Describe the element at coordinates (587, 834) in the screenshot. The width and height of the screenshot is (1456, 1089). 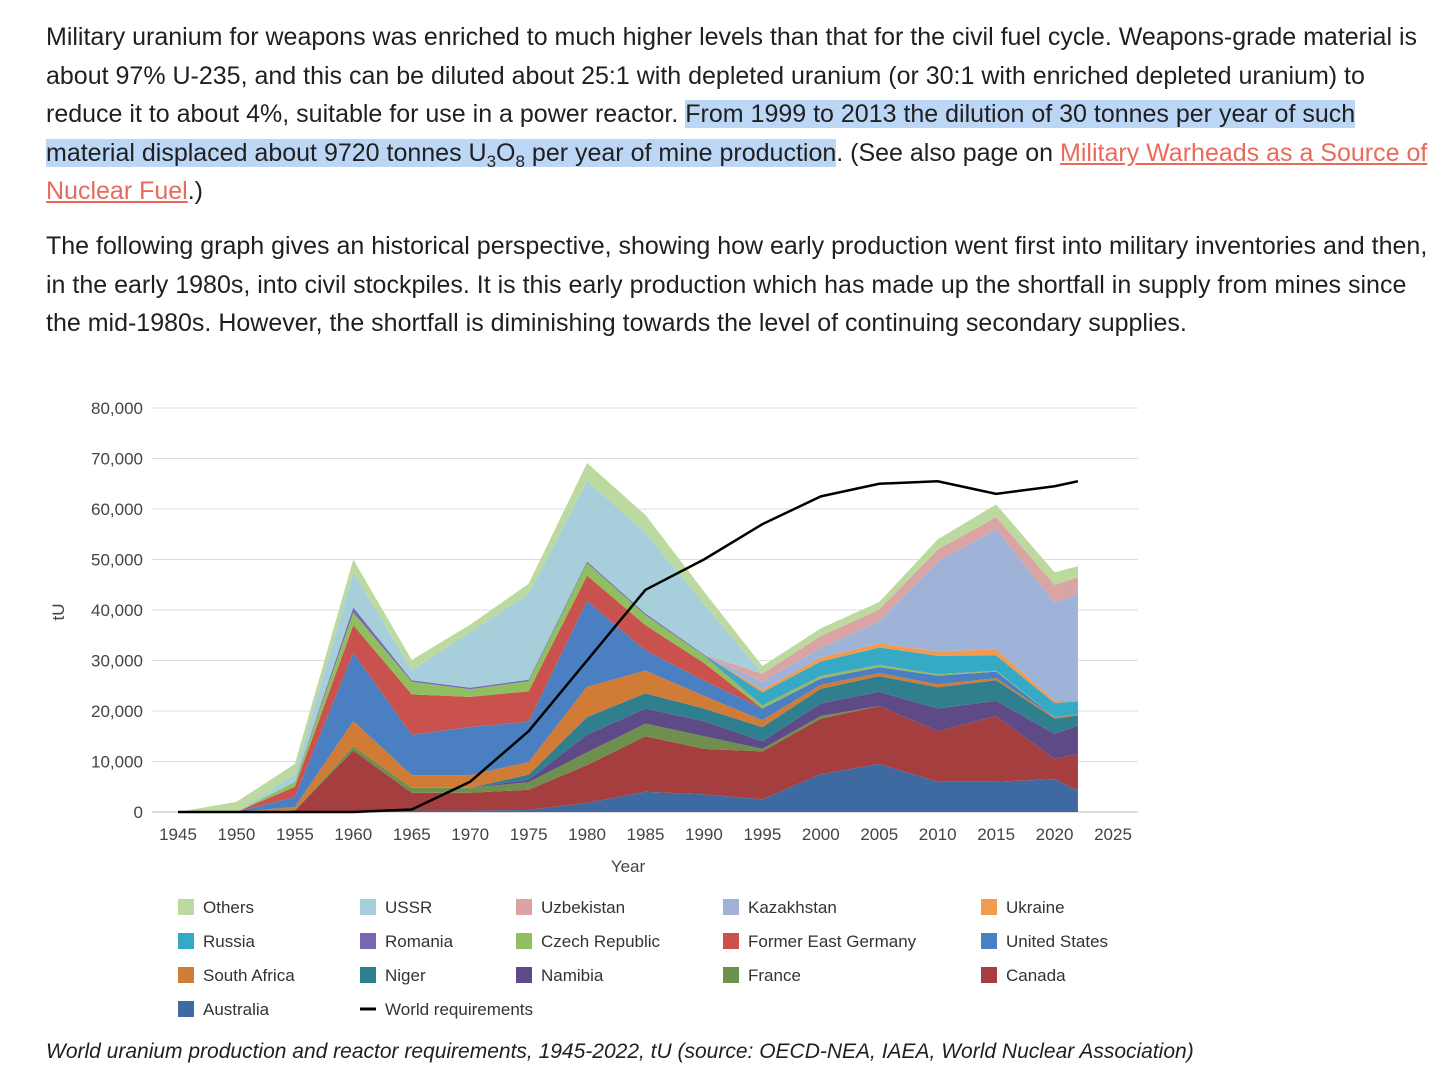
I see `x-tick-label: 1980` at that location.